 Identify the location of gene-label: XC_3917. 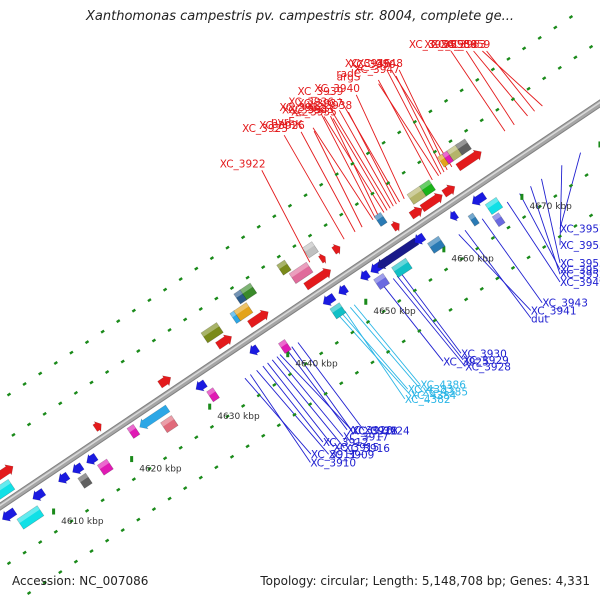
(366, 438).